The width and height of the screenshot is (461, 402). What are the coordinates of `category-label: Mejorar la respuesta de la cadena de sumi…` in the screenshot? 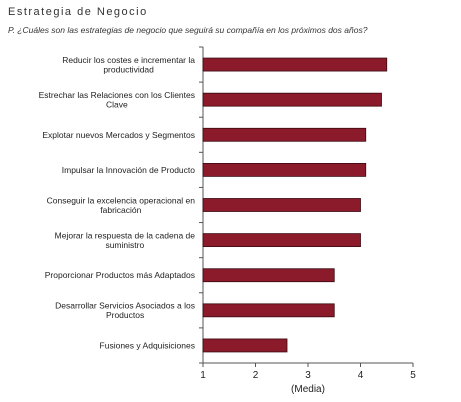 It's located at (125, 240).